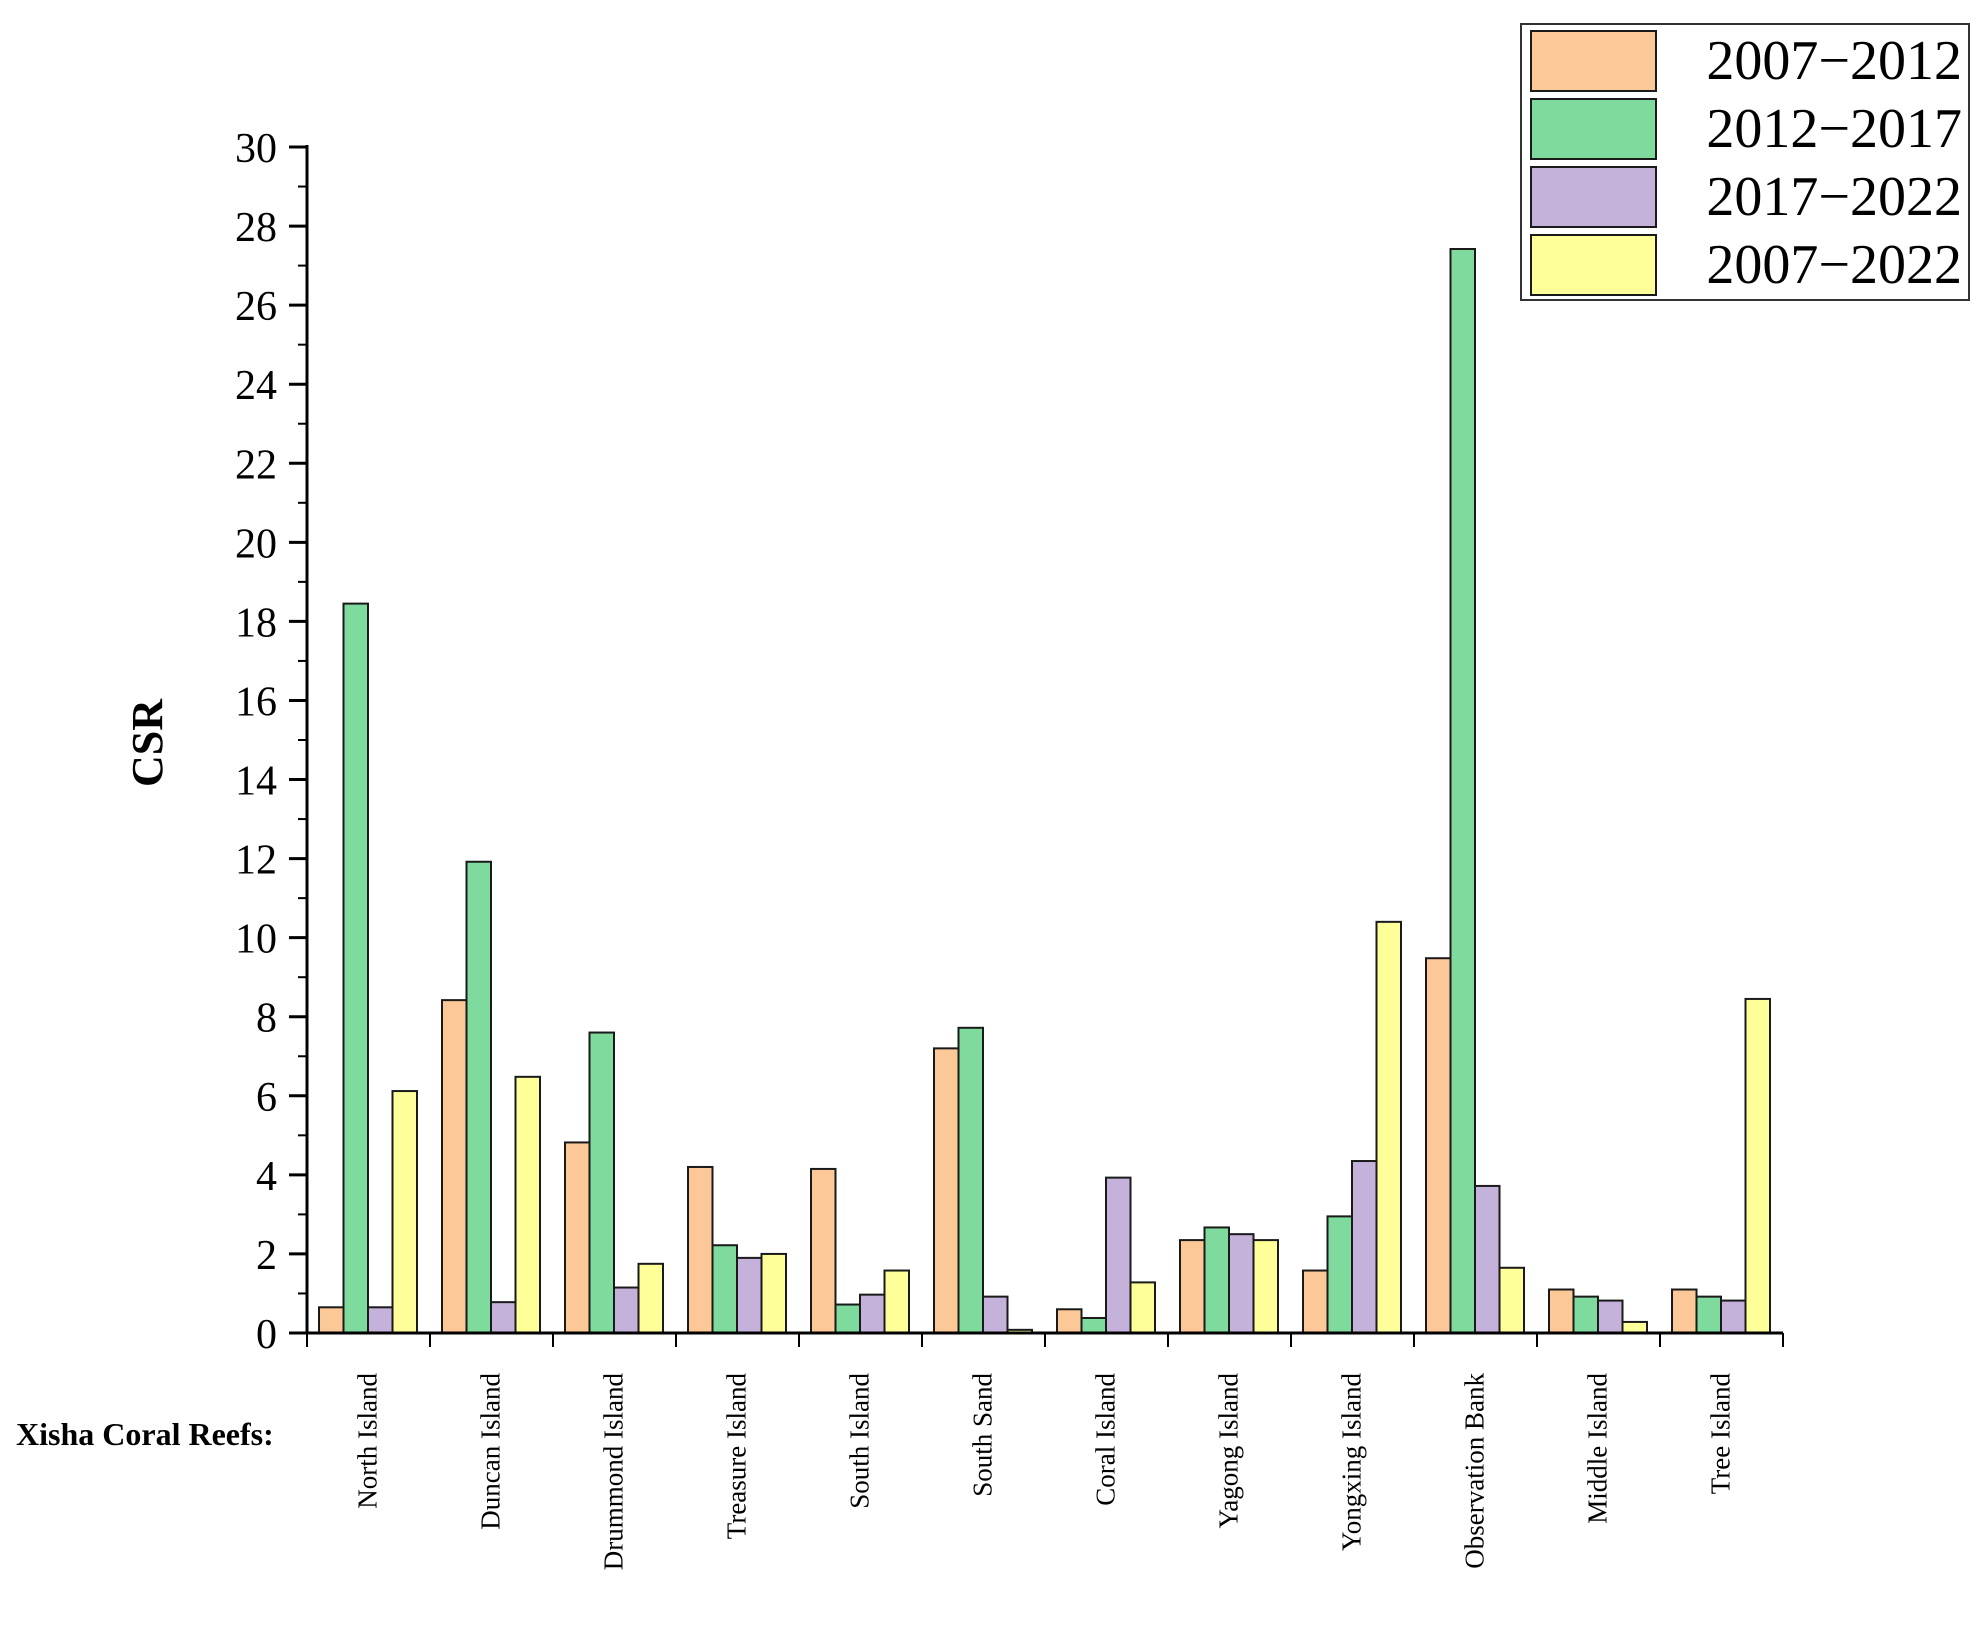 Image resolution: width=1981 pixels, height=1627 pixels. Describe the element at coordinates (1598, 1448) in the screenshot. I see `x-tick-label: Middle Island` at that location.